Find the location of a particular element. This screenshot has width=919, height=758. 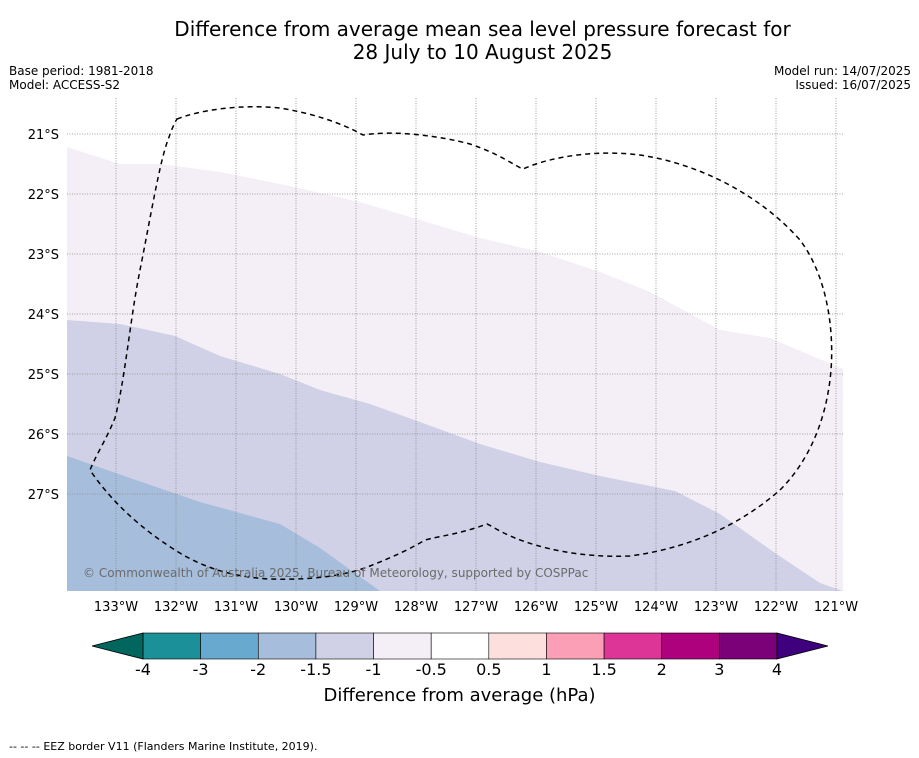

latitude-label: 24°S is located at coordinates (43, 315).